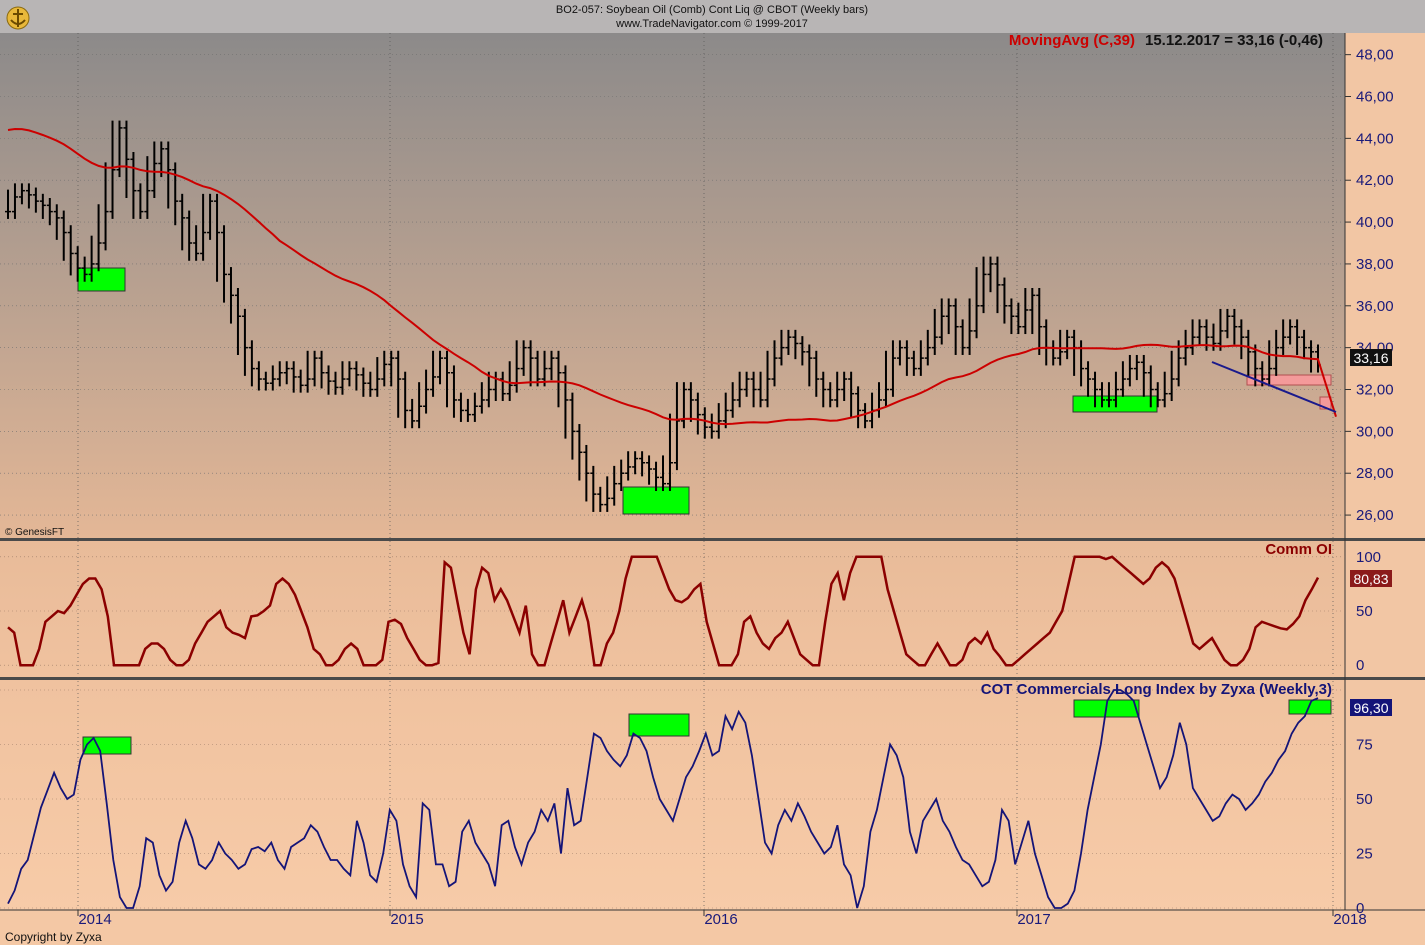 This screenshot has height=945, width=1425. Describe the element at coordinates (1274, 387) in the screenshot. I see `trendline` at that location.